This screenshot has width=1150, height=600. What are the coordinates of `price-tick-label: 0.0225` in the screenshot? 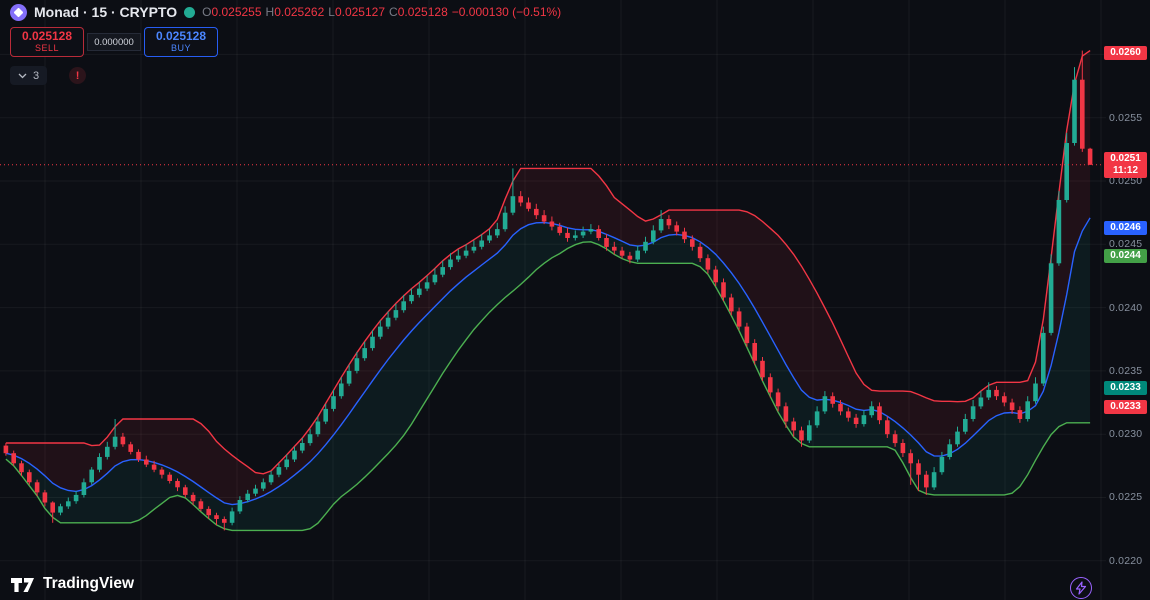 It's located at (1126, 497).